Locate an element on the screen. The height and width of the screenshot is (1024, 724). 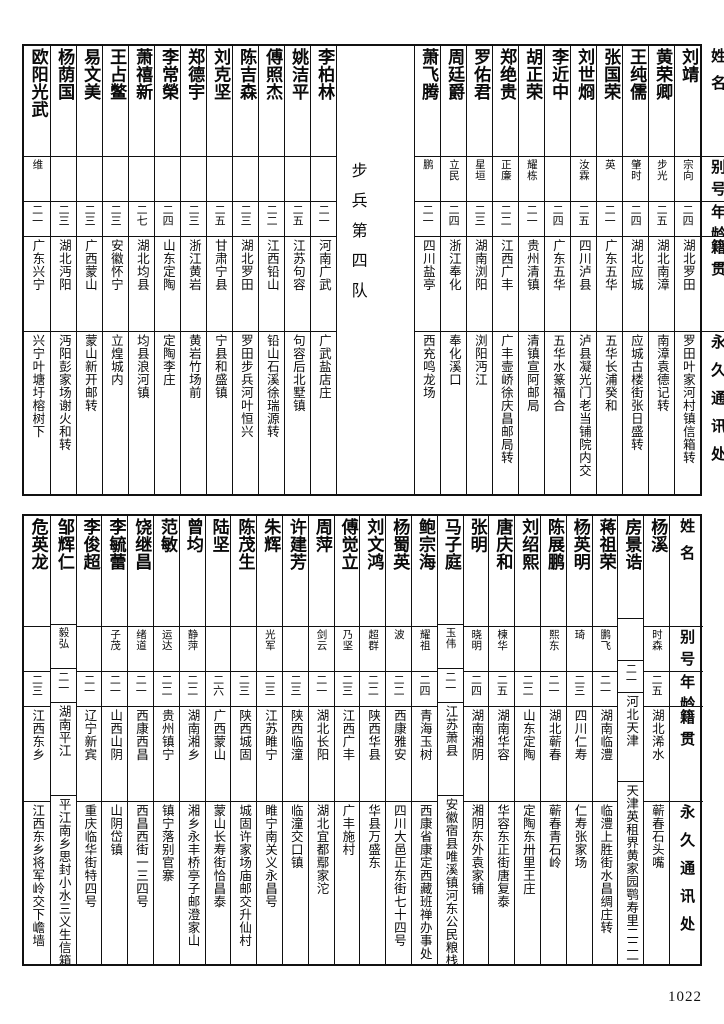
header-label-name: 姓名 is located at coordinates (686, 571).